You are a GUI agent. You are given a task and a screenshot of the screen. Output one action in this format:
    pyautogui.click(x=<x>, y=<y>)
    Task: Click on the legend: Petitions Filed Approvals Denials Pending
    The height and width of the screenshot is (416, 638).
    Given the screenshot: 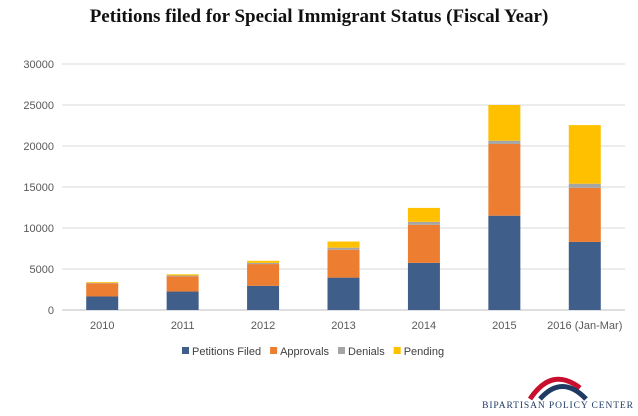 What is the action you would take?
    pyautogui.click(x=313, y=352)
    